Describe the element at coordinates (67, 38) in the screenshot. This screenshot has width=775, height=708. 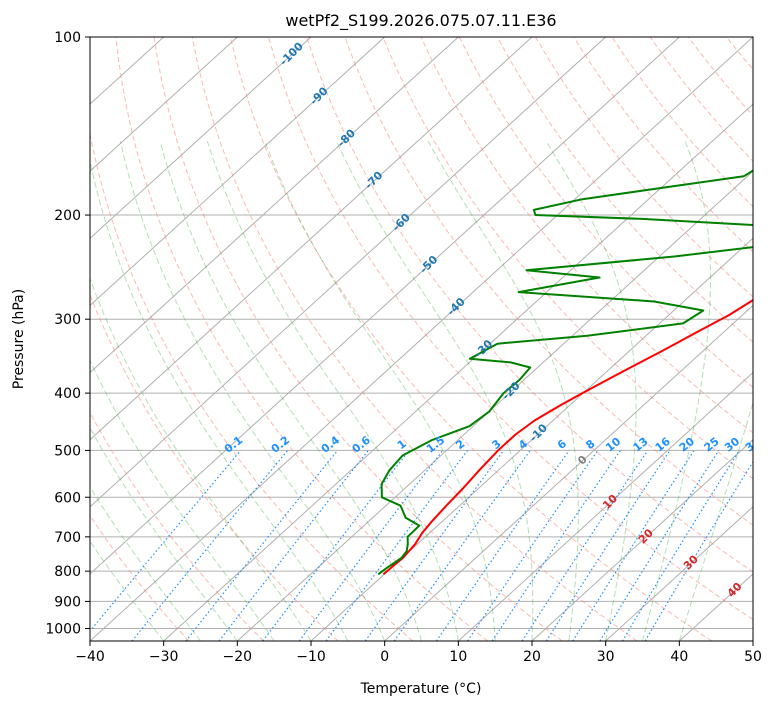
I see `y-tick-label-0: 100` at that location.